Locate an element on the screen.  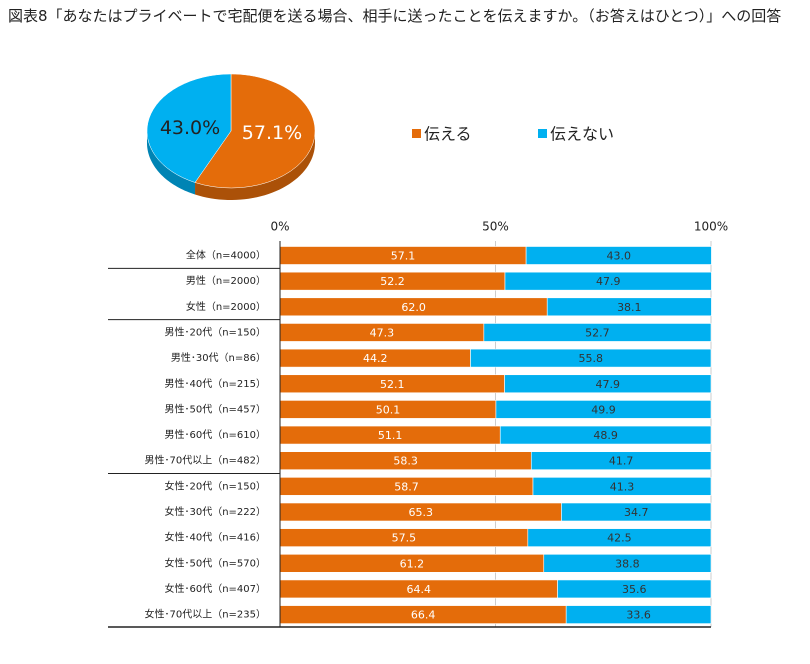
bar-value-label: 34.7 is located at coordinates (636, 512).